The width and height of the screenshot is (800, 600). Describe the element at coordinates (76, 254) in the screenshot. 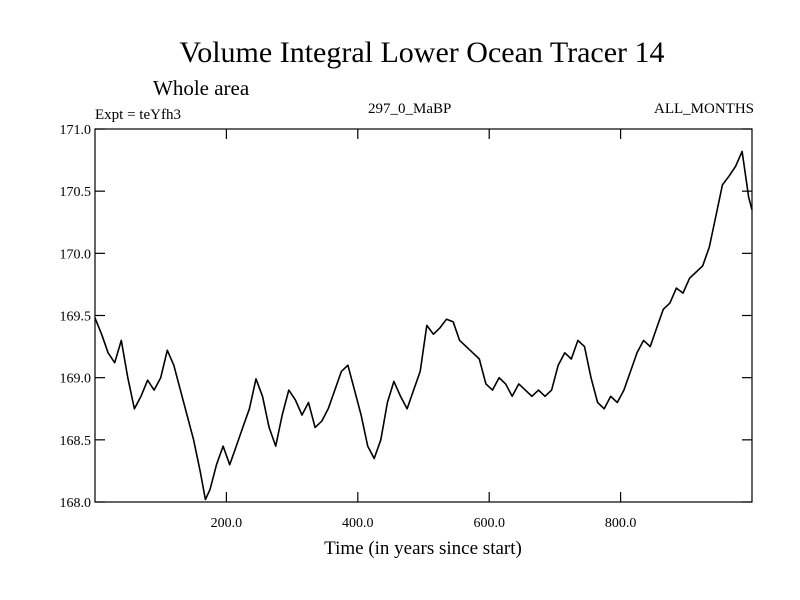

I see `y-tick-label: 170.0` at that location.